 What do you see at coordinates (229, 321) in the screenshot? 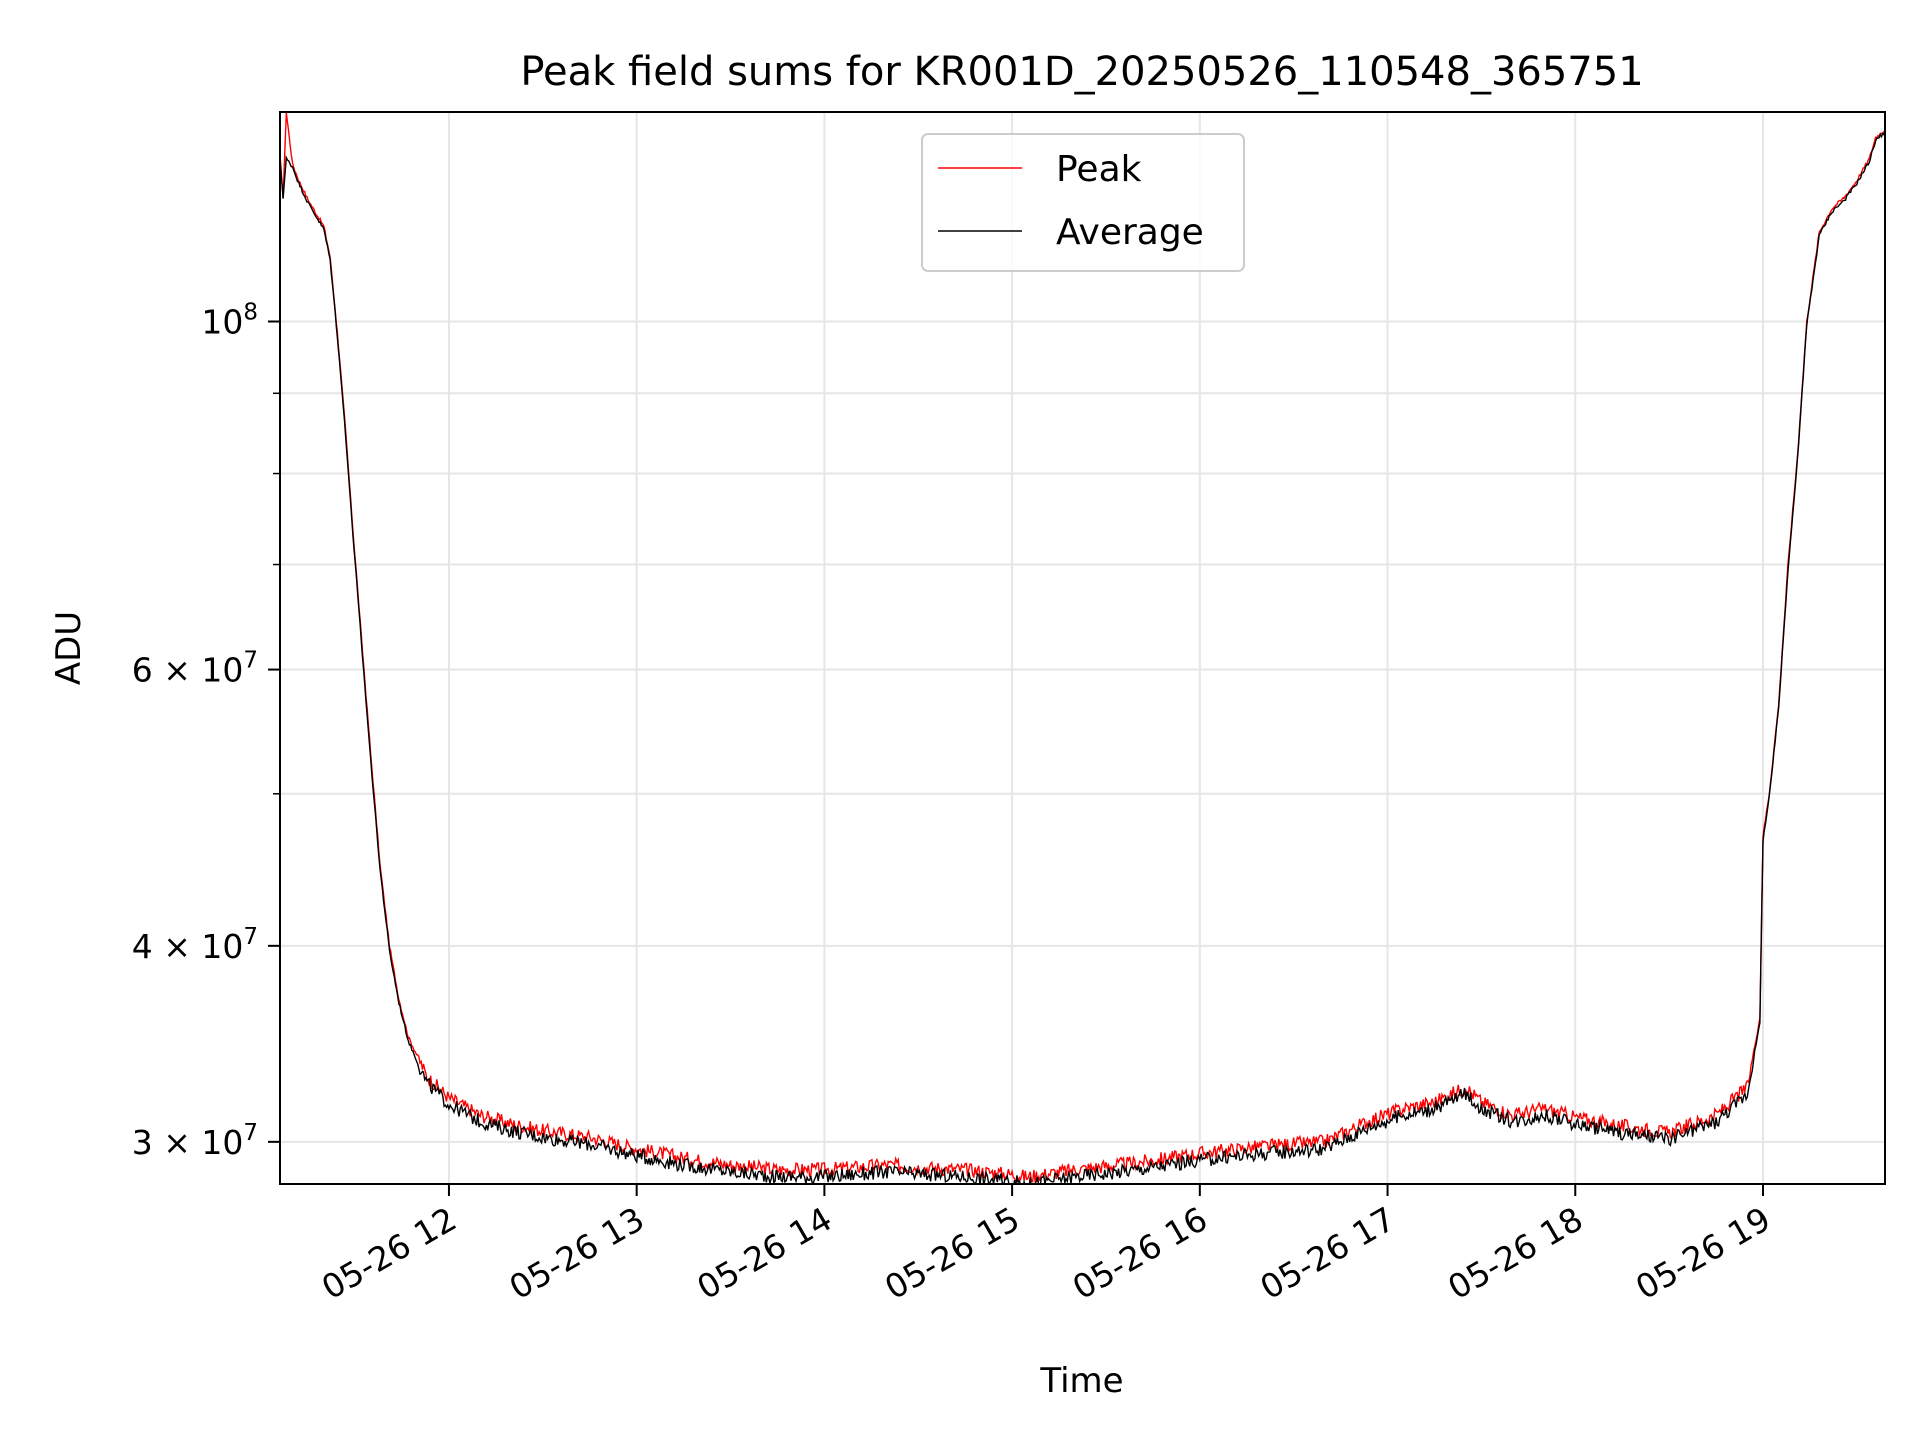
I see `y-tick-label: 108` at bounding box center [229, 321].